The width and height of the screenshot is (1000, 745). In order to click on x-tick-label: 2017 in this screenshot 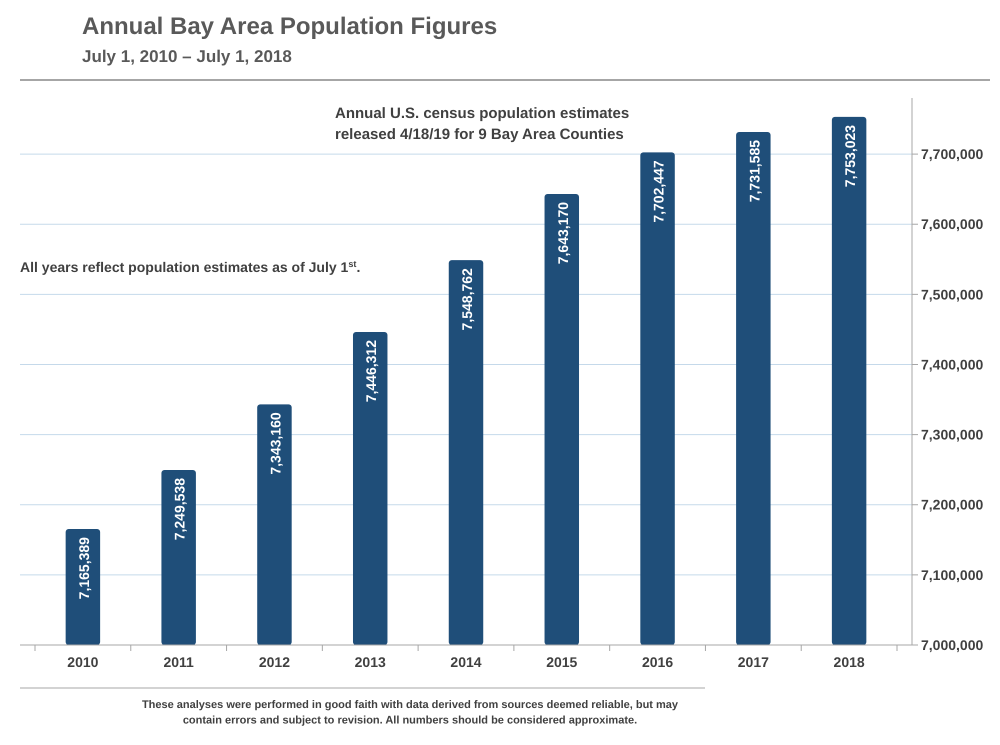, I will do `click(754, 662)`.